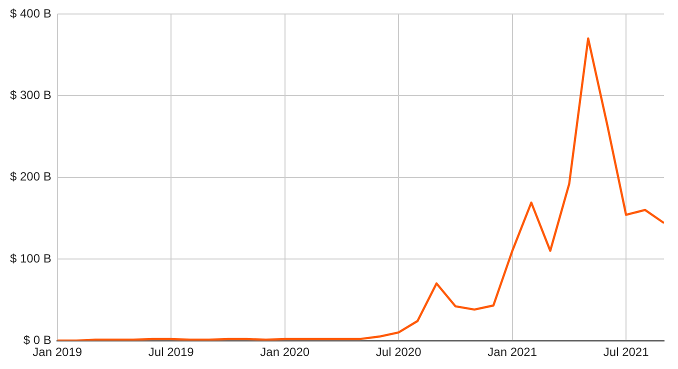 This screenshot has height=369, width=678. Describe the element at coordinates (513, 352) in the screenshot. I see `x-tick-label: Jan 2021` at that location.